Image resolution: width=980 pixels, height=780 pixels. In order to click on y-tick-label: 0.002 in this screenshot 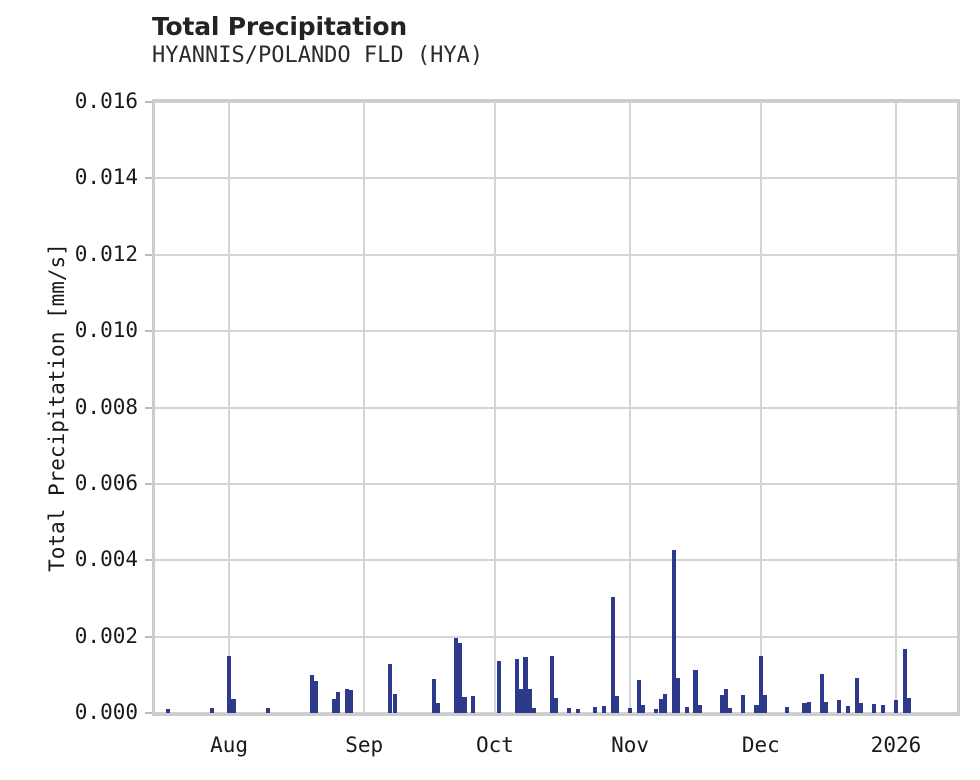, I will do `click(106, 635)`.